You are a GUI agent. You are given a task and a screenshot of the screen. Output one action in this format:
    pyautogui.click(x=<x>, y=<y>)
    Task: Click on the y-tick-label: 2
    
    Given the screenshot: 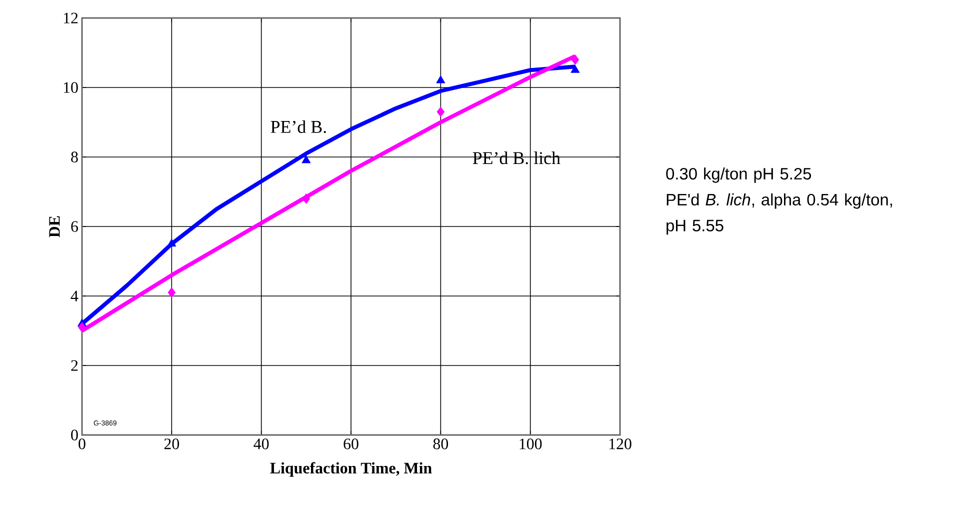 What is the action you would take?
    pyautogui.click(x=74, y=365)
    